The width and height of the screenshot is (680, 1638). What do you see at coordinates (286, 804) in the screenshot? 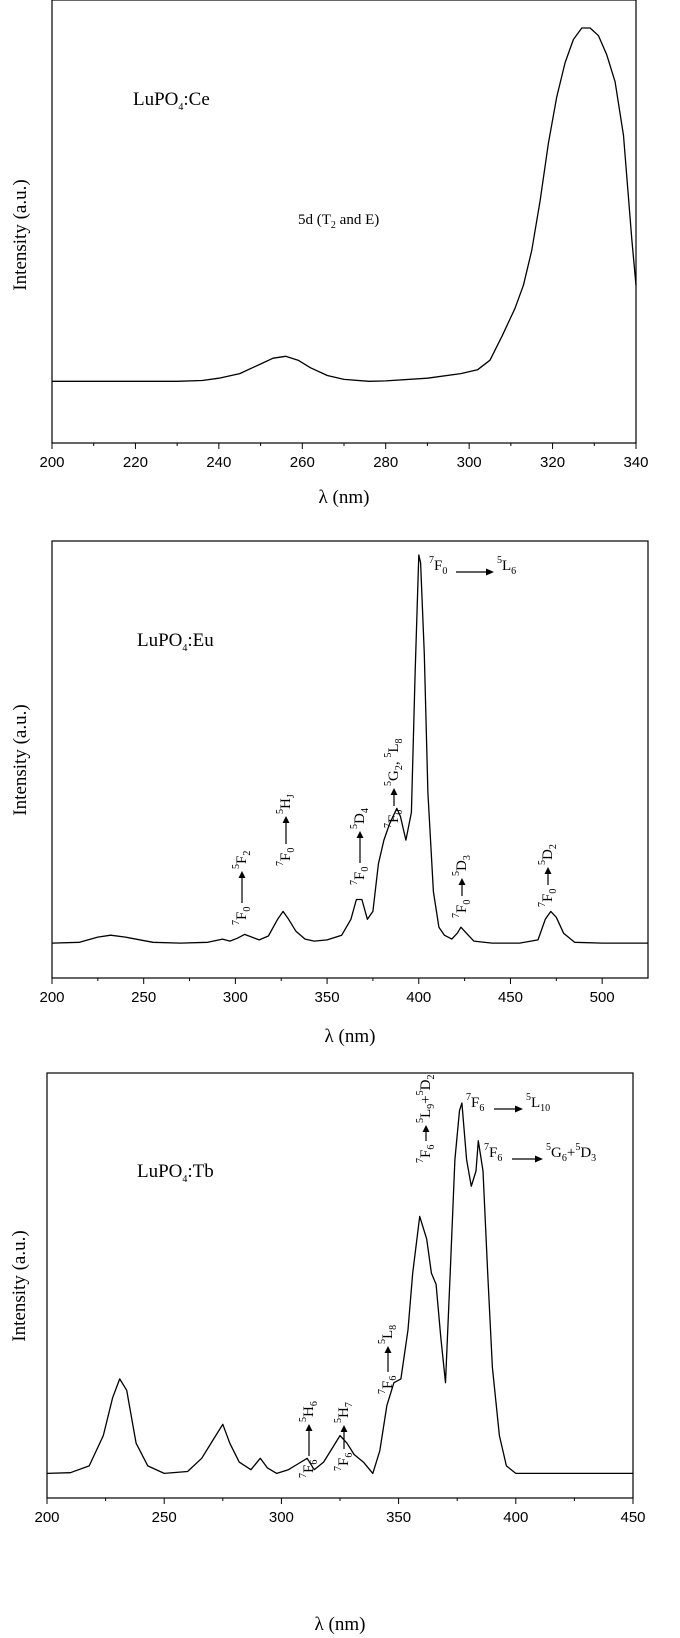
I see `svg-text: 5HJ` at bounding box center [286, 804].